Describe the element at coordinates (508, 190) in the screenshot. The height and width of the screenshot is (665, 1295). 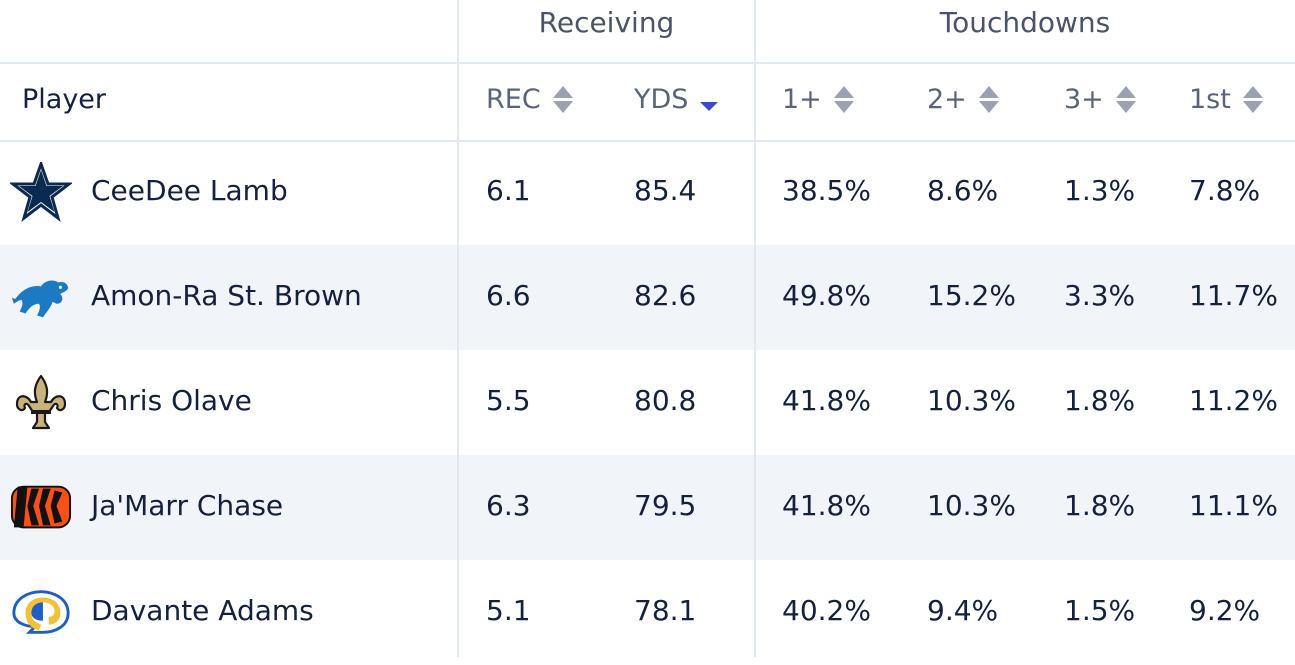
I see `rec-value: 6.1` at that location.